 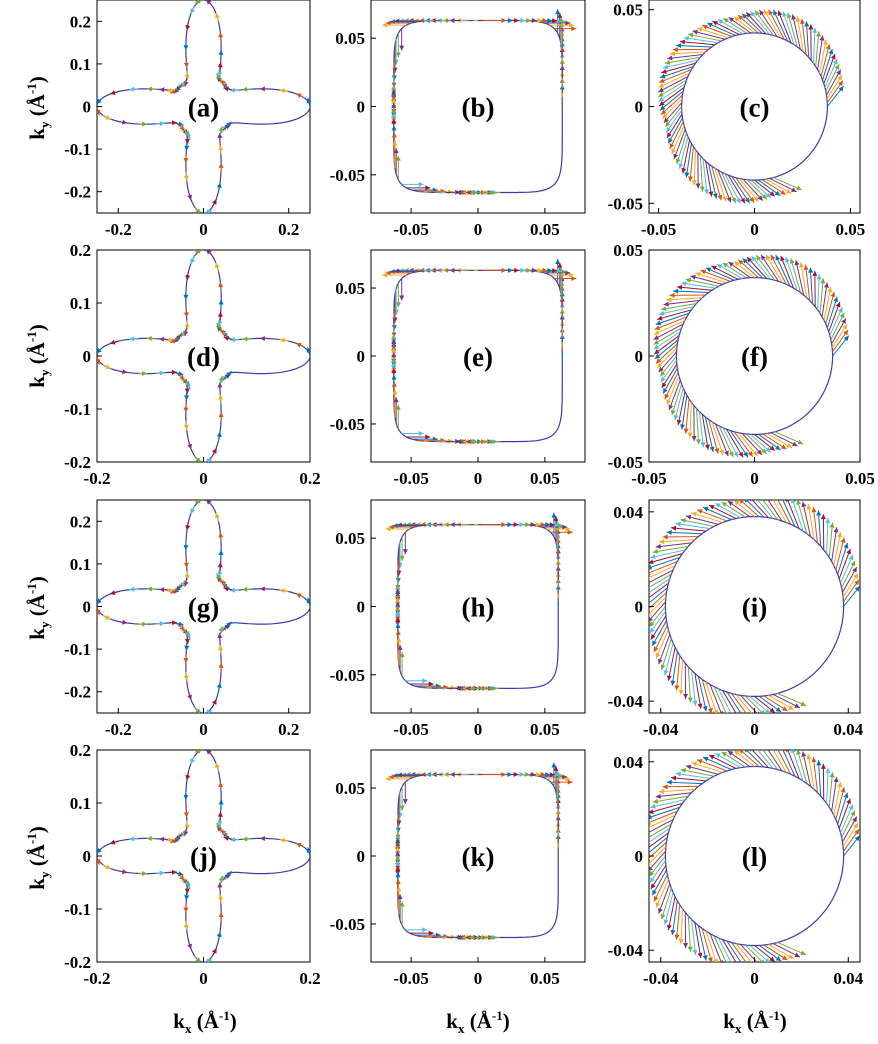 I want to click on panel-label: (g), so click(x=203, y=608).